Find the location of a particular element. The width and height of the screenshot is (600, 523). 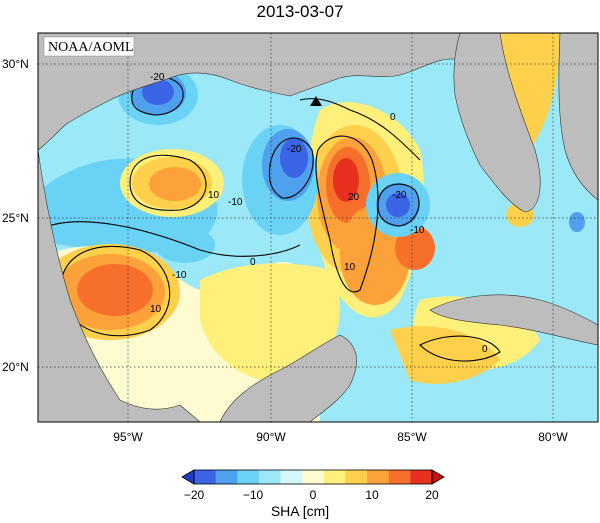

eddy-west-cold-tongue is located at coordinates (185, 245).